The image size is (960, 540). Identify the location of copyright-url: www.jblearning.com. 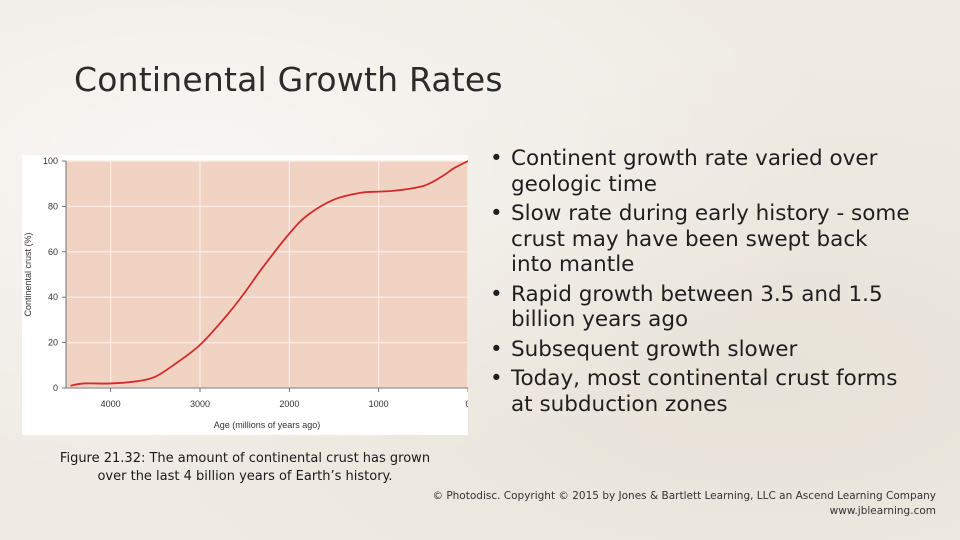
(882, 511).